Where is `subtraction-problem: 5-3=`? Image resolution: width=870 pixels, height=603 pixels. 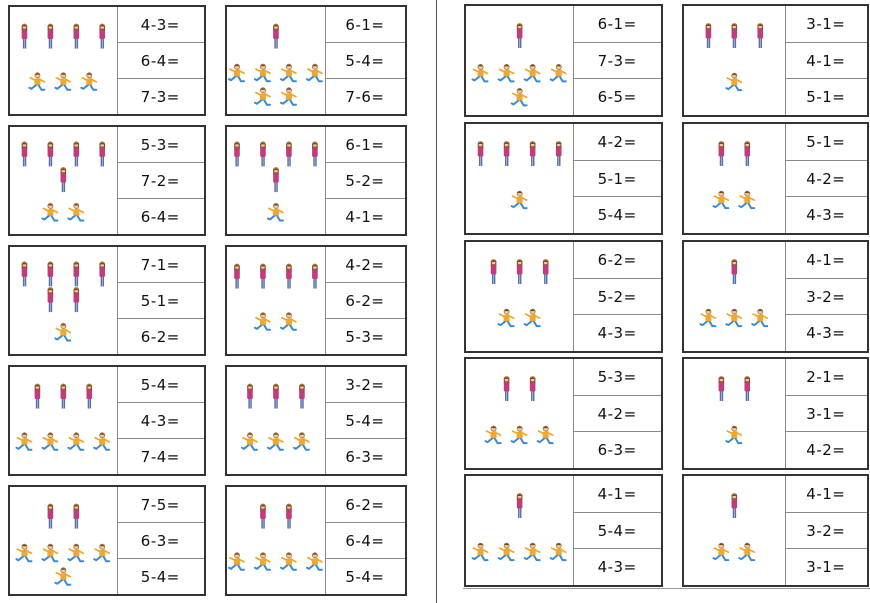
subtraction-problem: 5-3= is located at coordinates (160, 145).